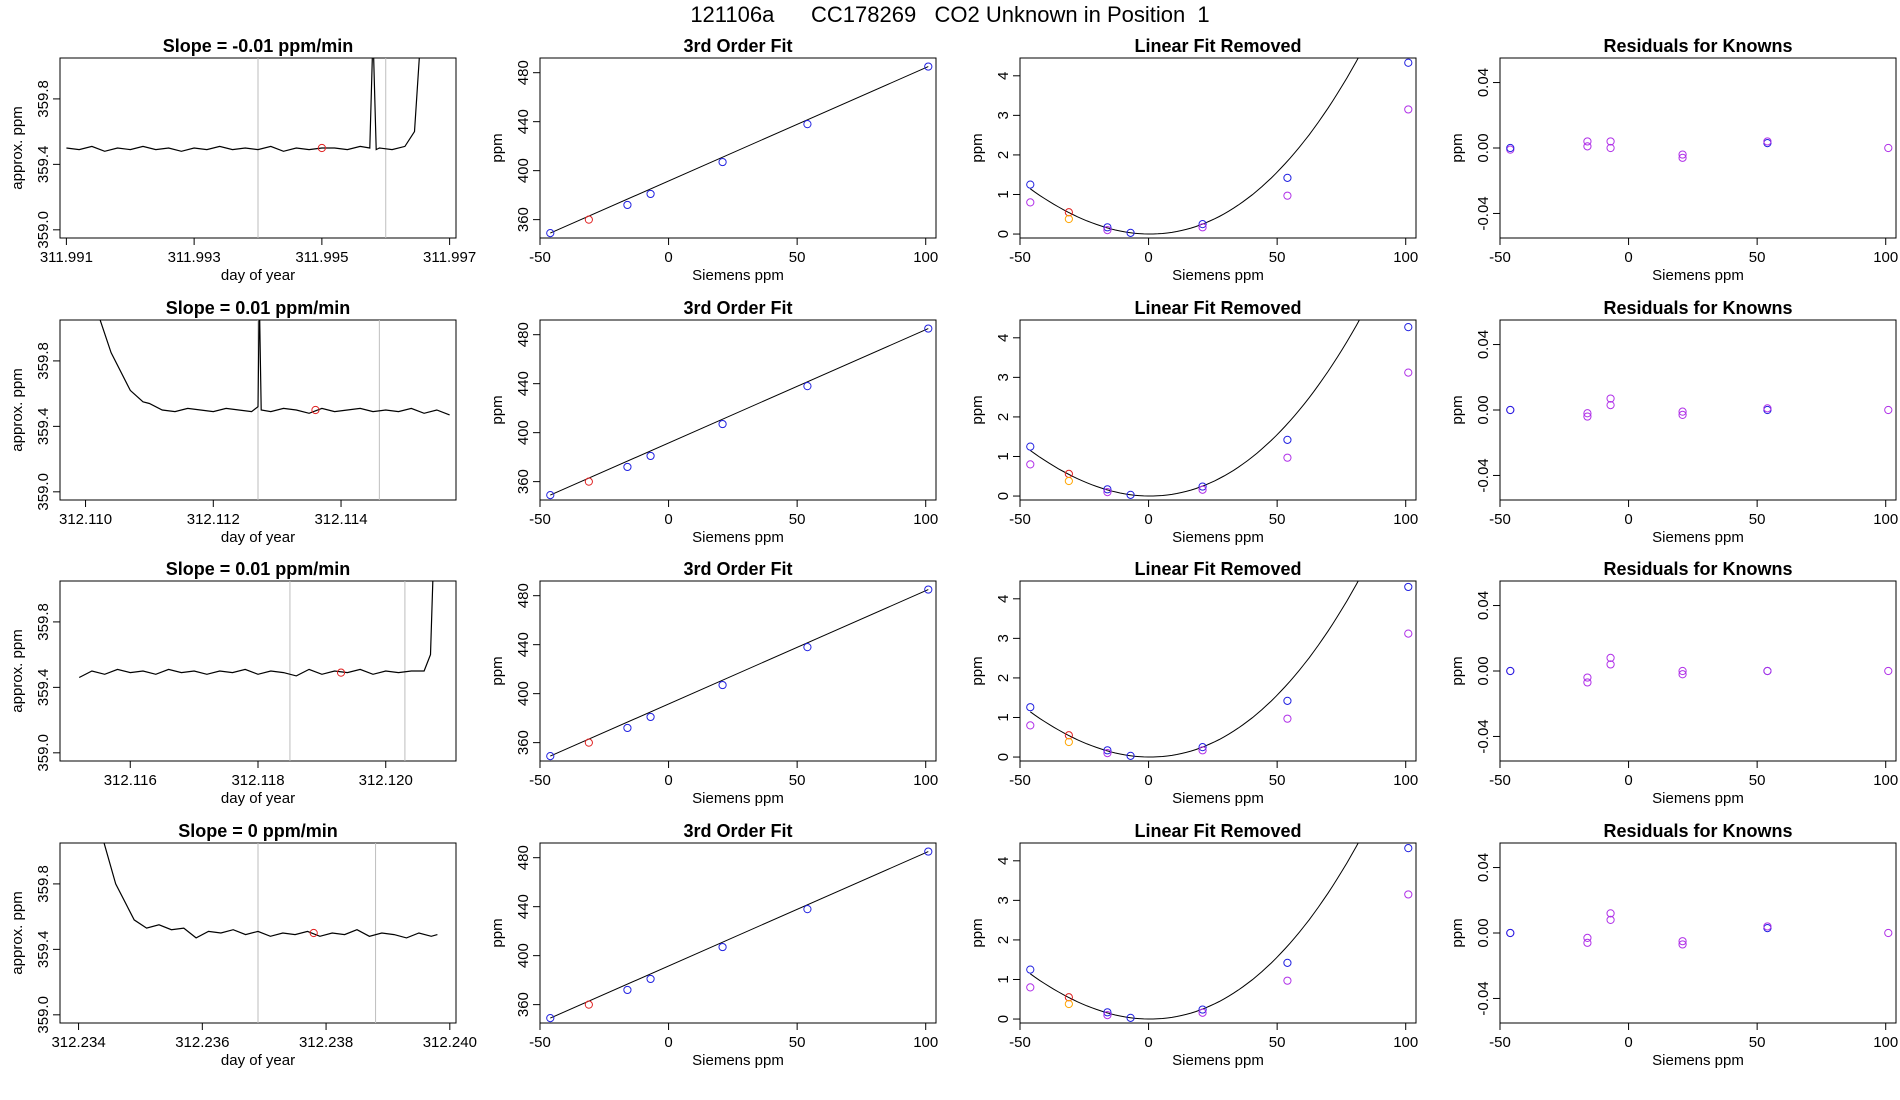  I want to click on fit-line, so click(739, 150).